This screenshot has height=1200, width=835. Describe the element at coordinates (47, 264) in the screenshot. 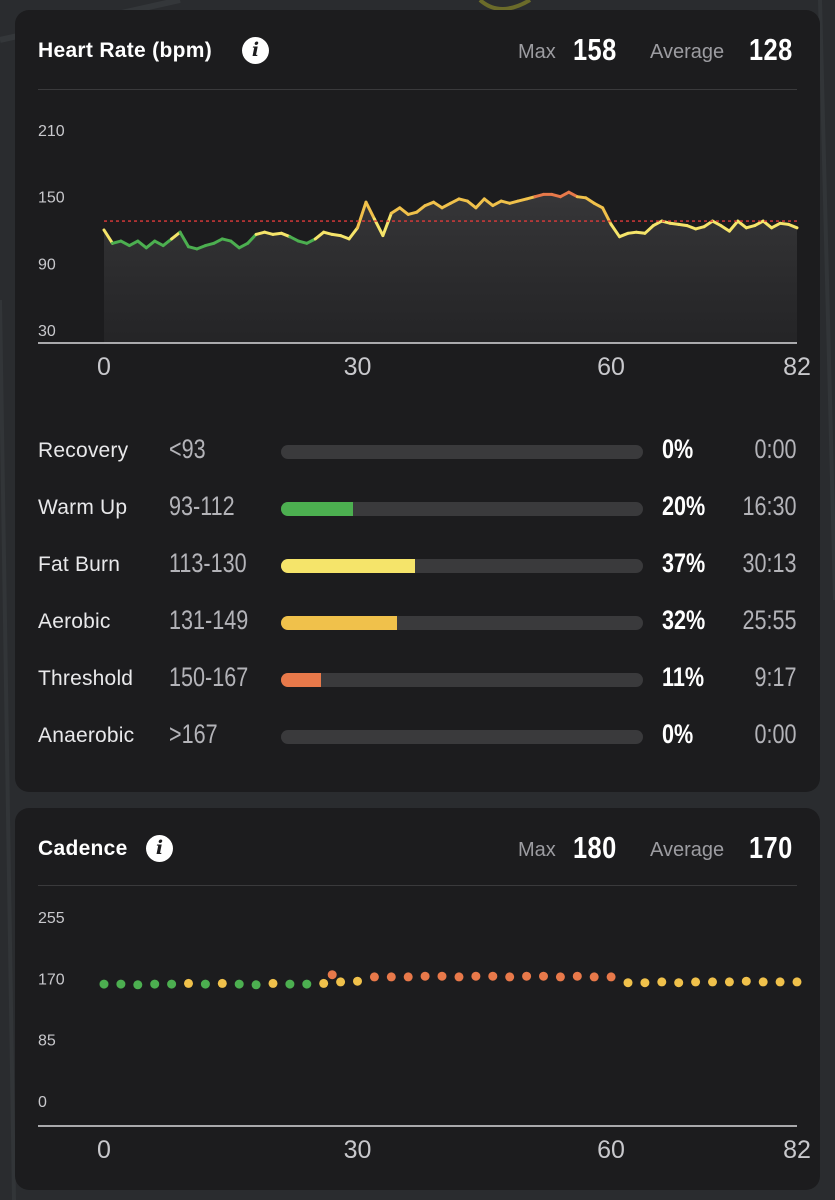

I see `y-tick-label: 90` at that location.